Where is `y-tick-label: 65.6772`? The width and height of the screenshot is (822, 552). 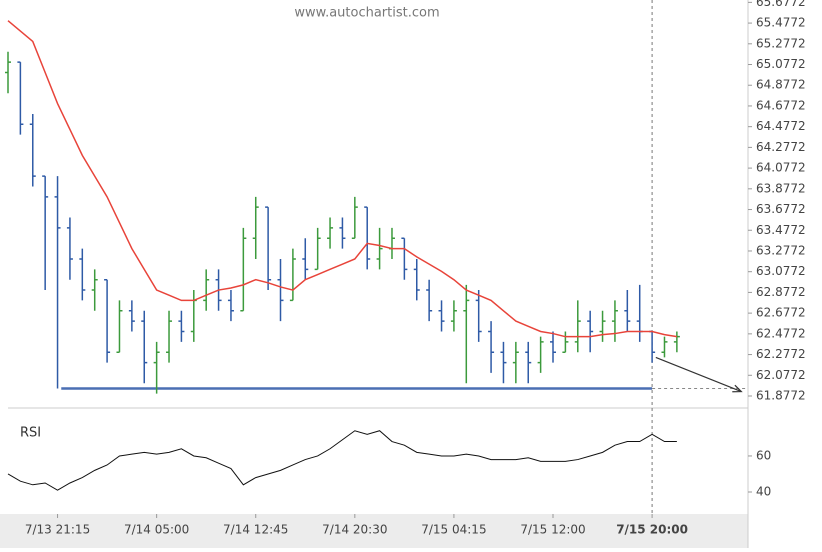 y-tick-label: 65.6772 is located at coordinates (781, 4).